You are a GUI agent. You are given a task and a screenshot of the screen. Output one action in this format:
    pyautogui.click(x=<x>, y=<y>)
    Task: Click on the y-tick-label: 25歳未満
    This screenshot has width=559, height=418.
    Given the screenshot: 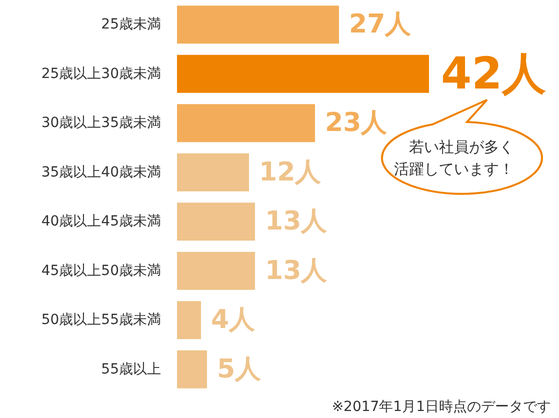 What is the action you would take?
    pyautogui.click(x=131, y=24)
    